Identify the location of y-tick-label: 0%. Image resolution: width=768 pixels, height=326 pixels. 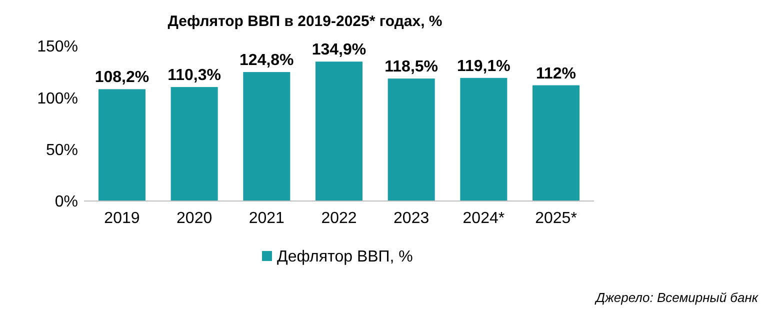
(66, 202).